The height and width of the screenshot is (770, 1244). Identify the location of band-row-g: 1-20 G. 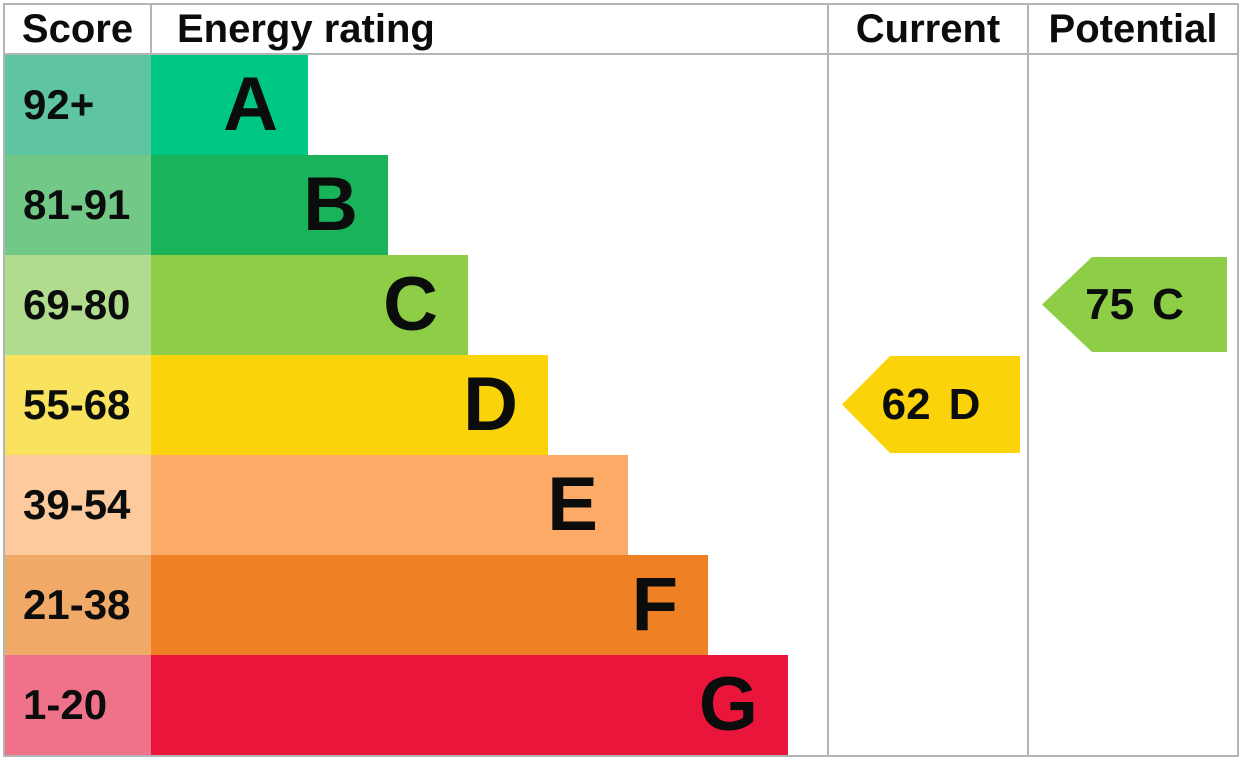
(416, 705).